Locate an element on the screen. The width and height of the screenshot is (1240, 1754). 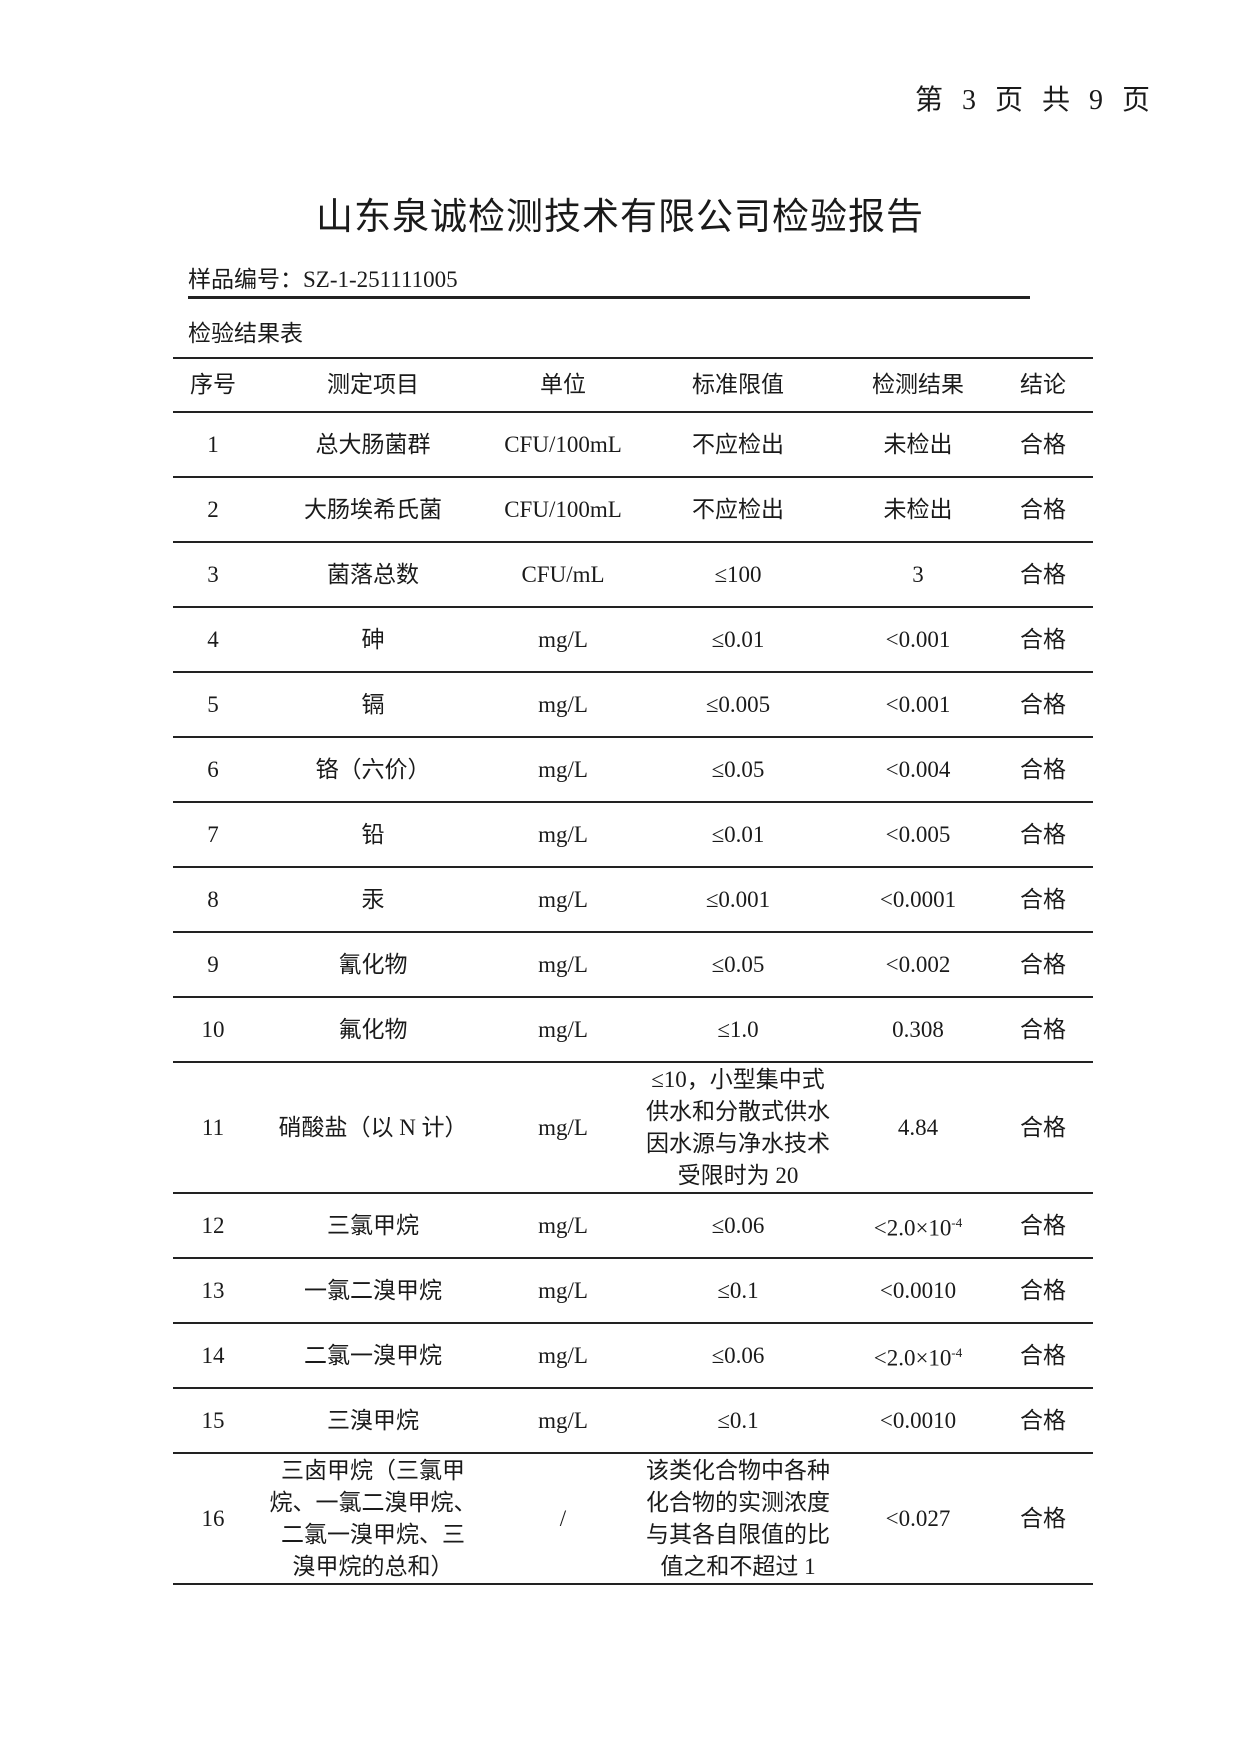
cell-item-text: 三溴甲烷 is located at coordinates (373, 1420).